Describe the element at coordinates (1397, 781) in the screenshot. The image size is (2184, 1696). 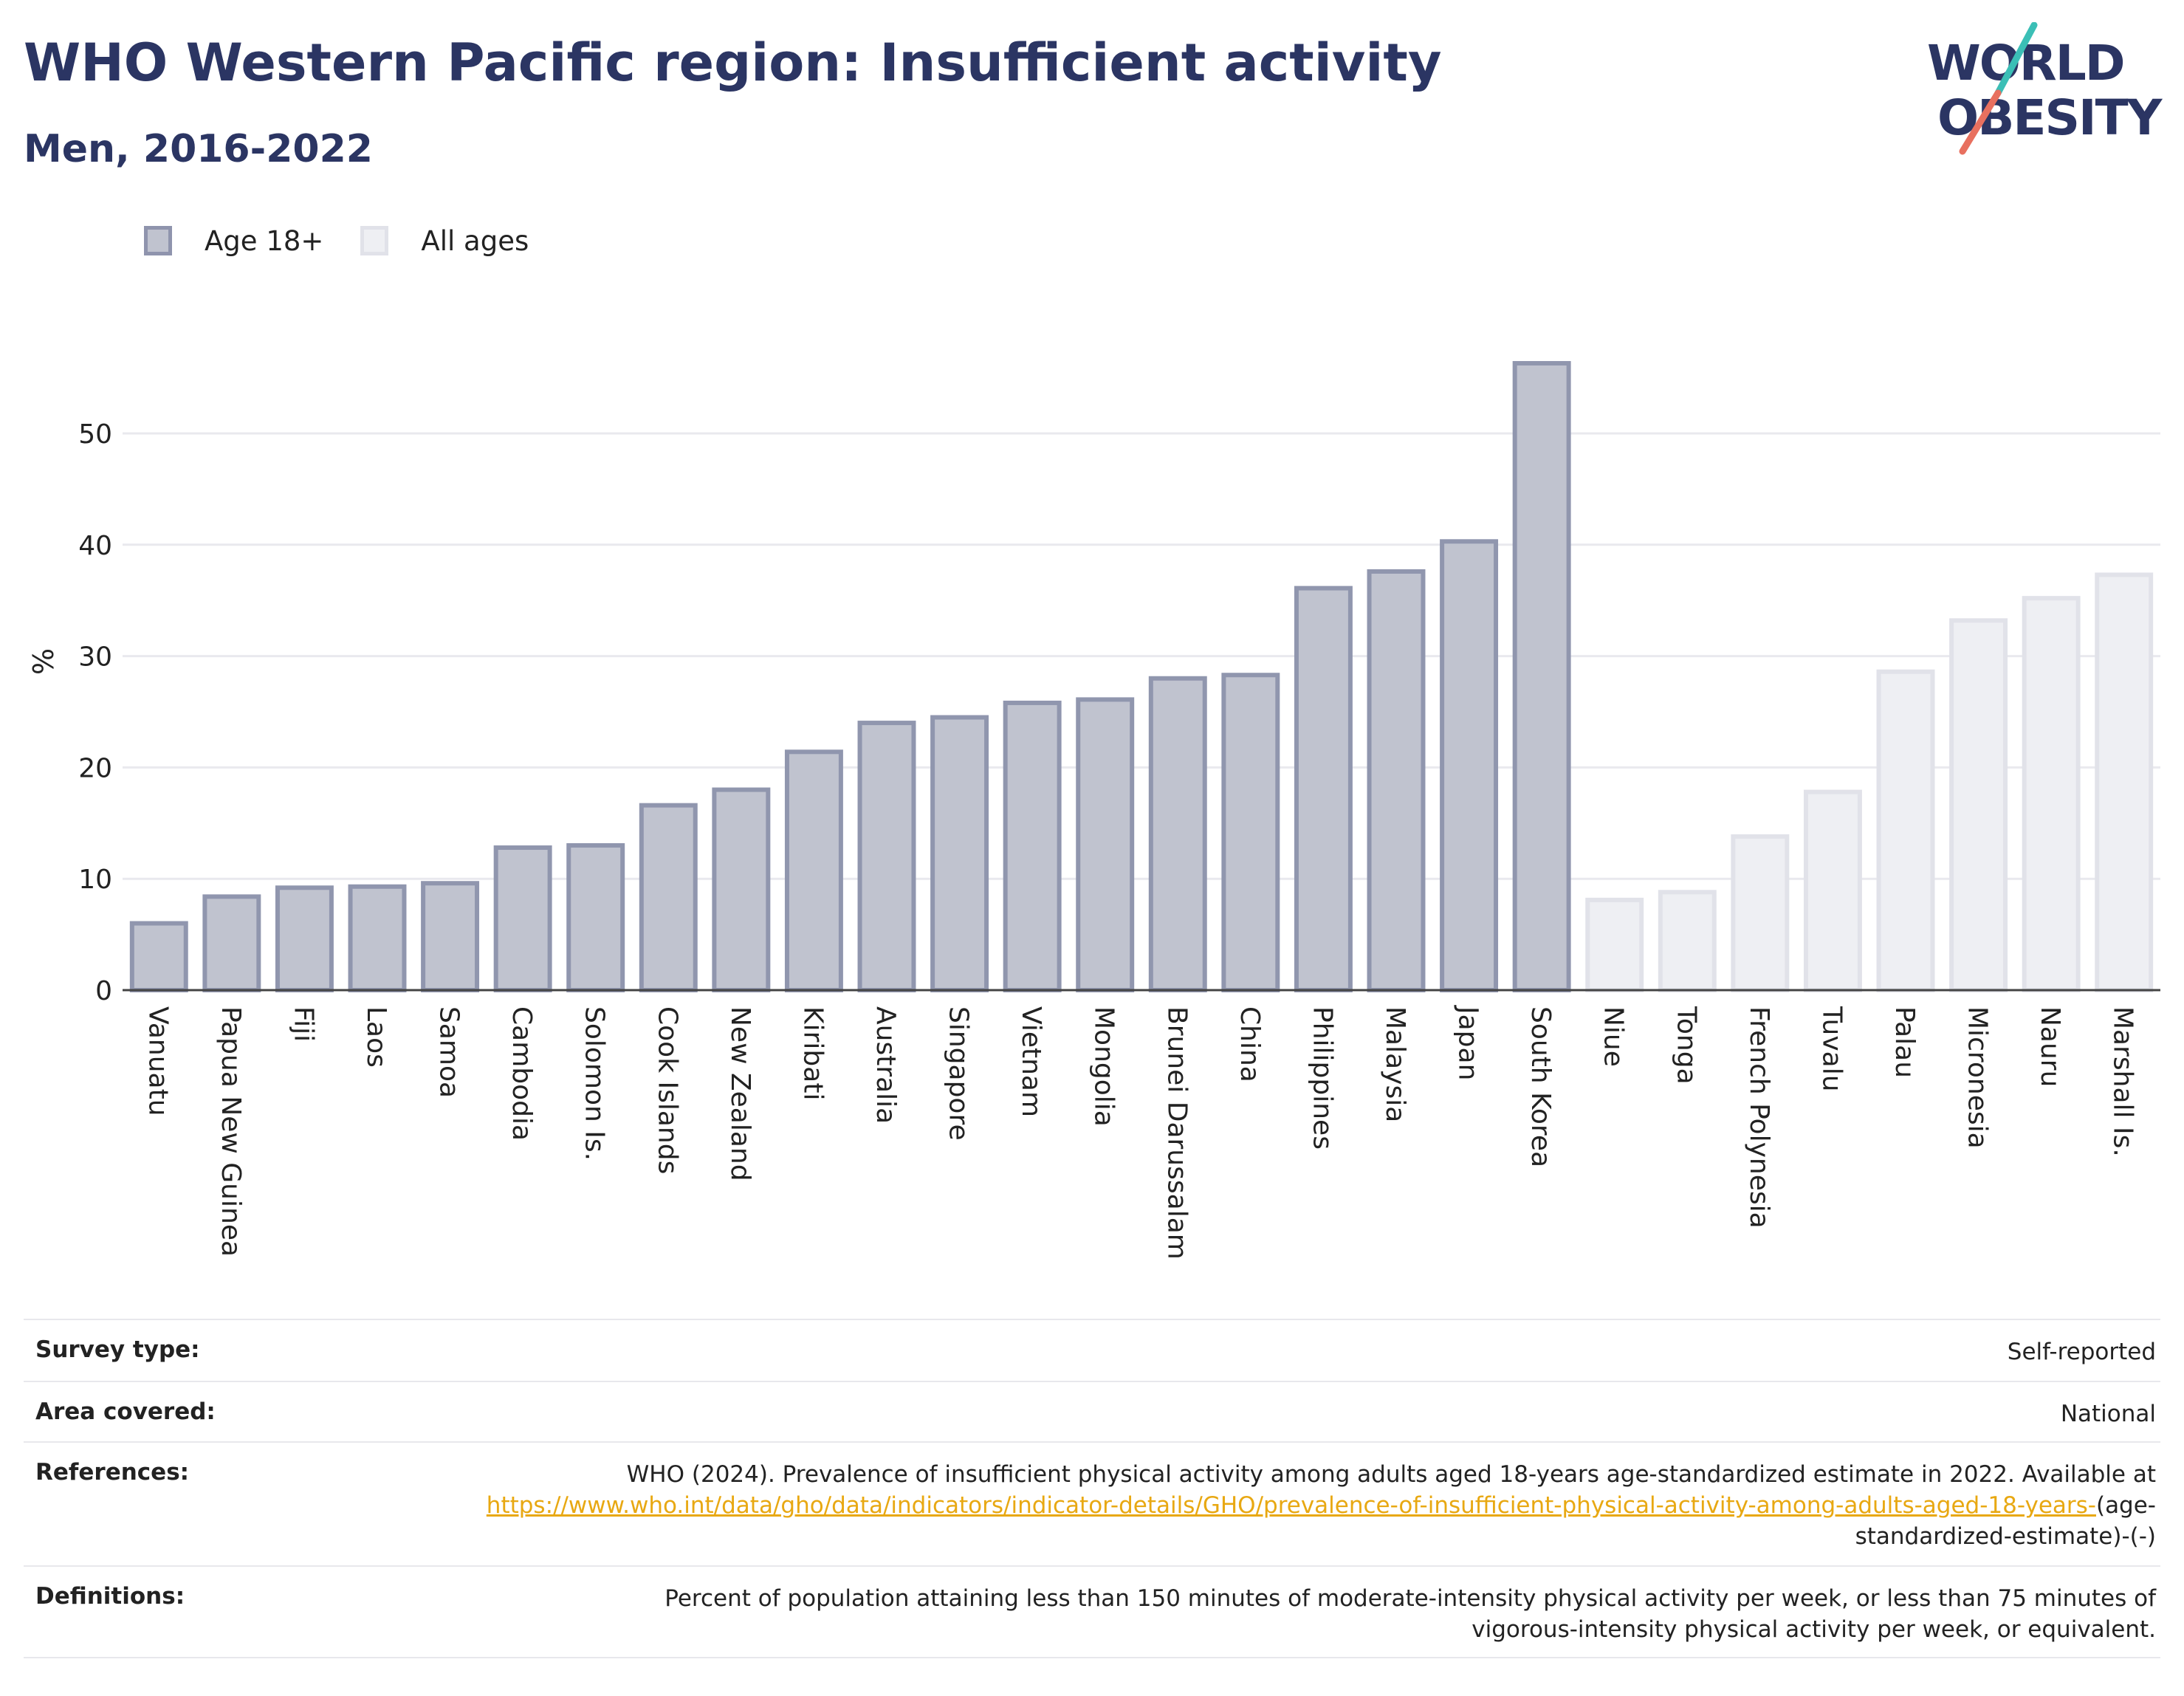
I see `bar-malaysia` at that location.